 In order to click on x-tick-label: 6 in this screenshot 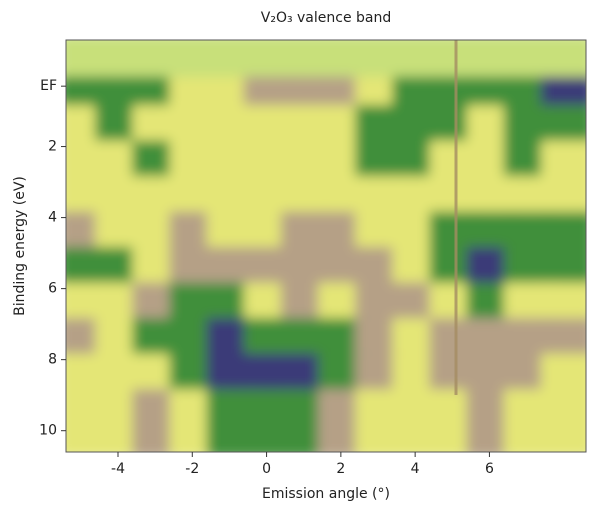, I will do `click(489, 469)`.